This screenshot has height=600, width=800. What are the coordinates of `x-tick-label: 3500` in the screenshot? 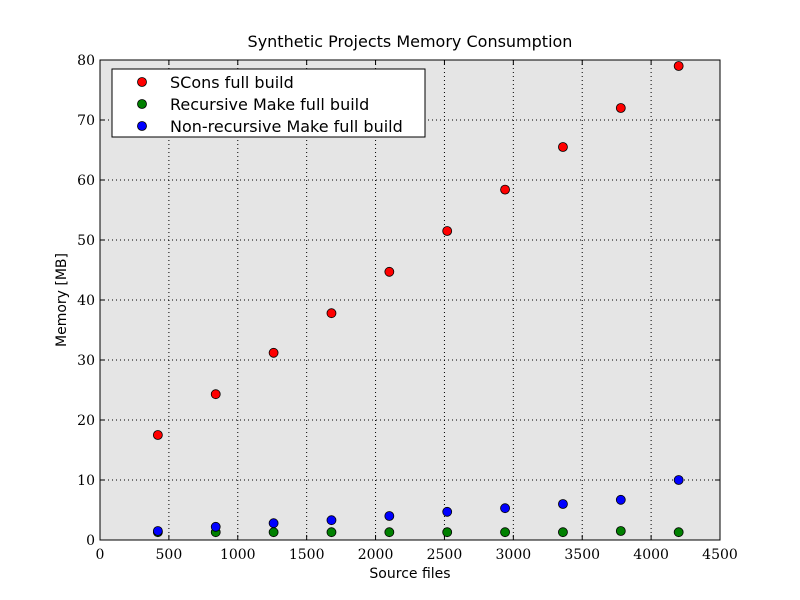 It's located at (582, 555).